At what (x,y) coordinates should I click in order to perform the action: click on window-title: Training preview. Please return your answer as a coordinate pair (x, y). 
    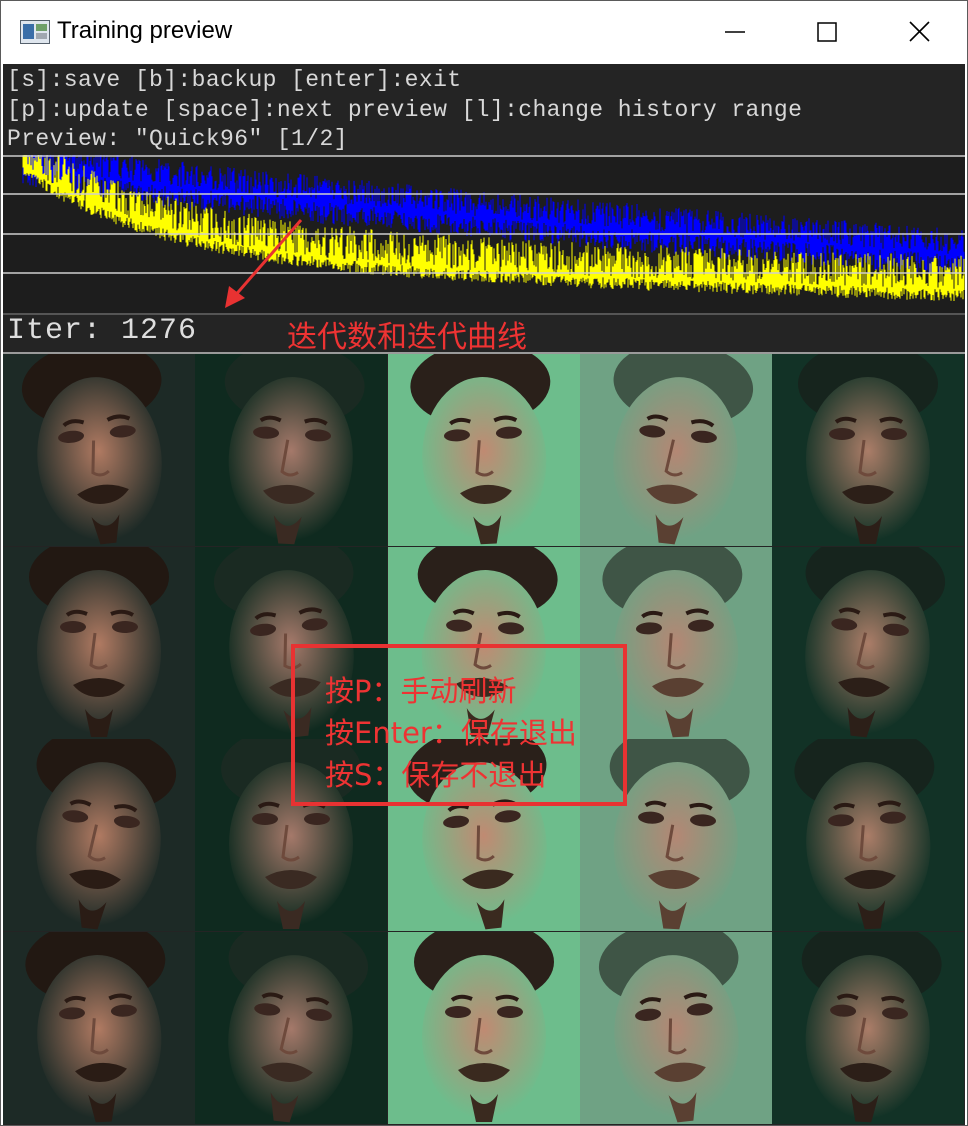
    Looking at the image, I should click on (145, 30).